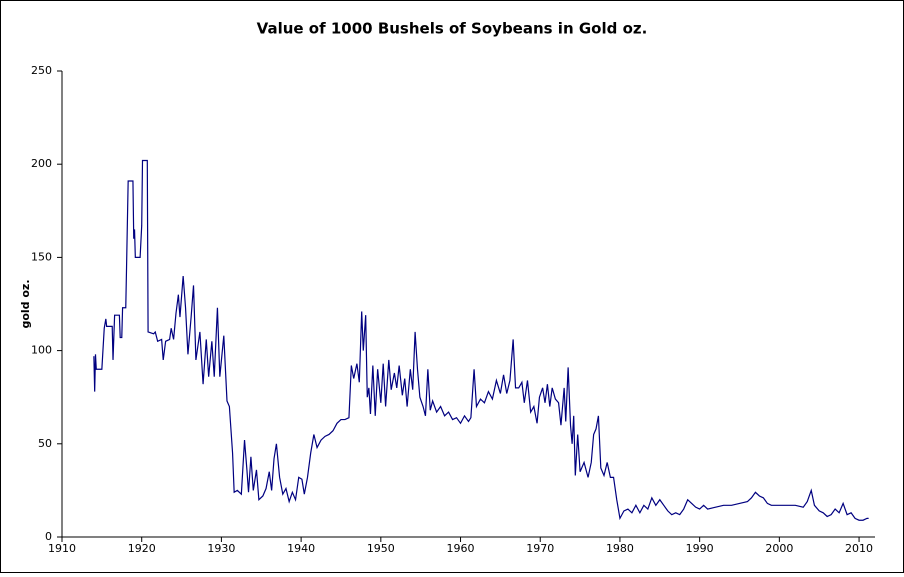  I want to click on y-tick-label: 150, so click(41, 256).